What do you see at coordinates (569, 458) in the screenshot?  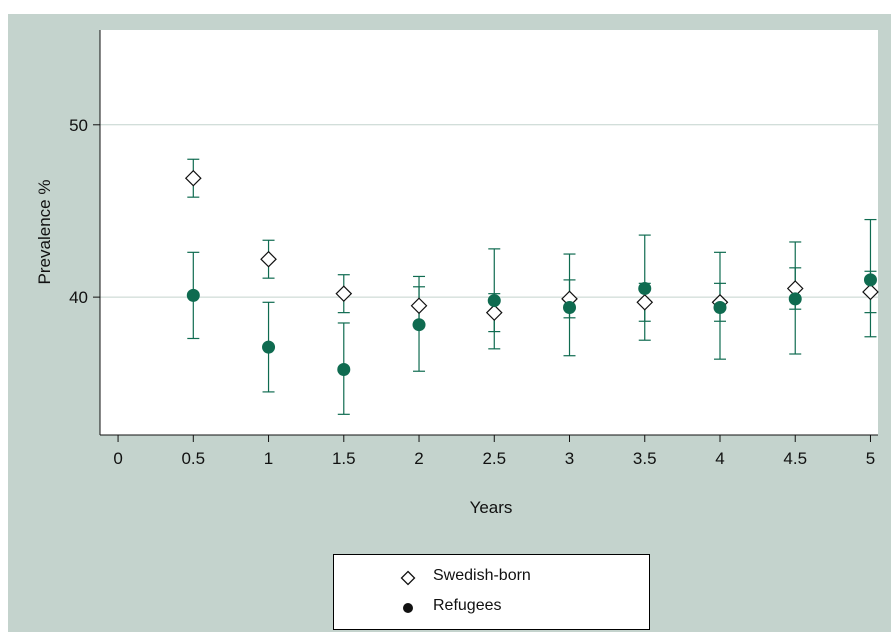 I see `x-tick-label: 3` at bounding box center [569, 458].